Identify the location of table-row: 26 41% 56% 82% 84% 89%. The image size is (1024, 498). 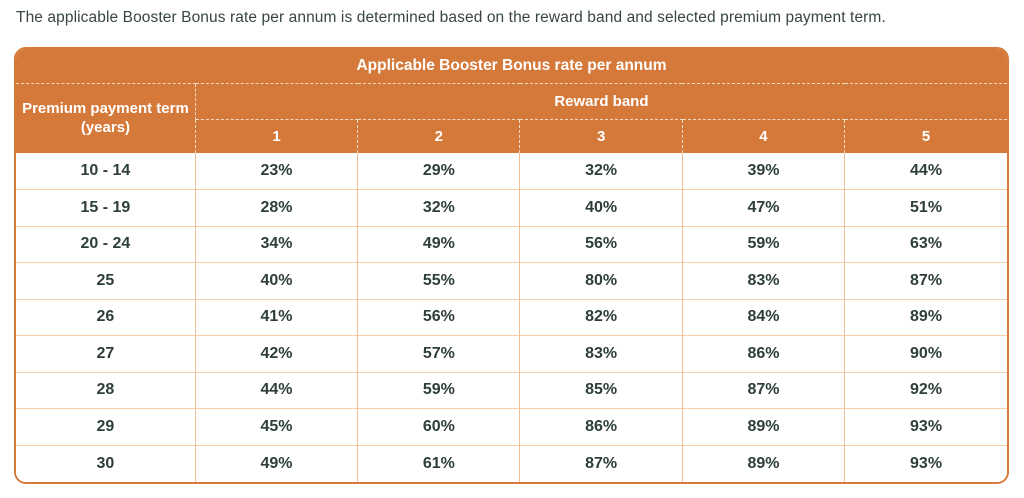
(511, 317).